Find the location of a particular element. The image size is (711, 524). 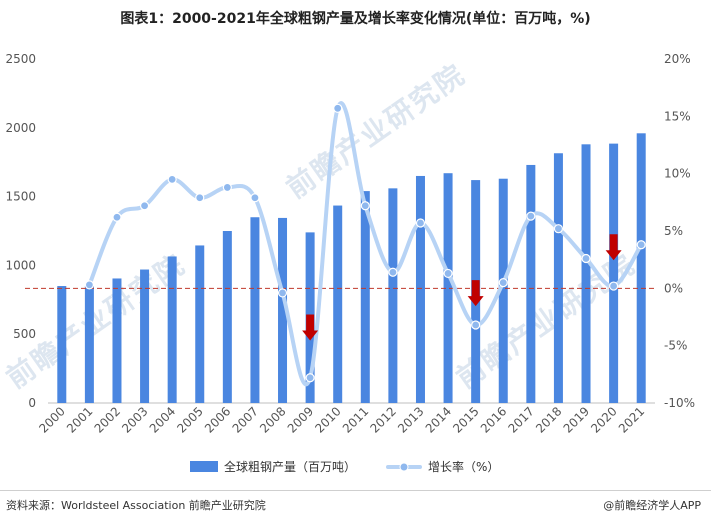

x-axis-tick-label: 2016 is located at coordinates (493, 419).